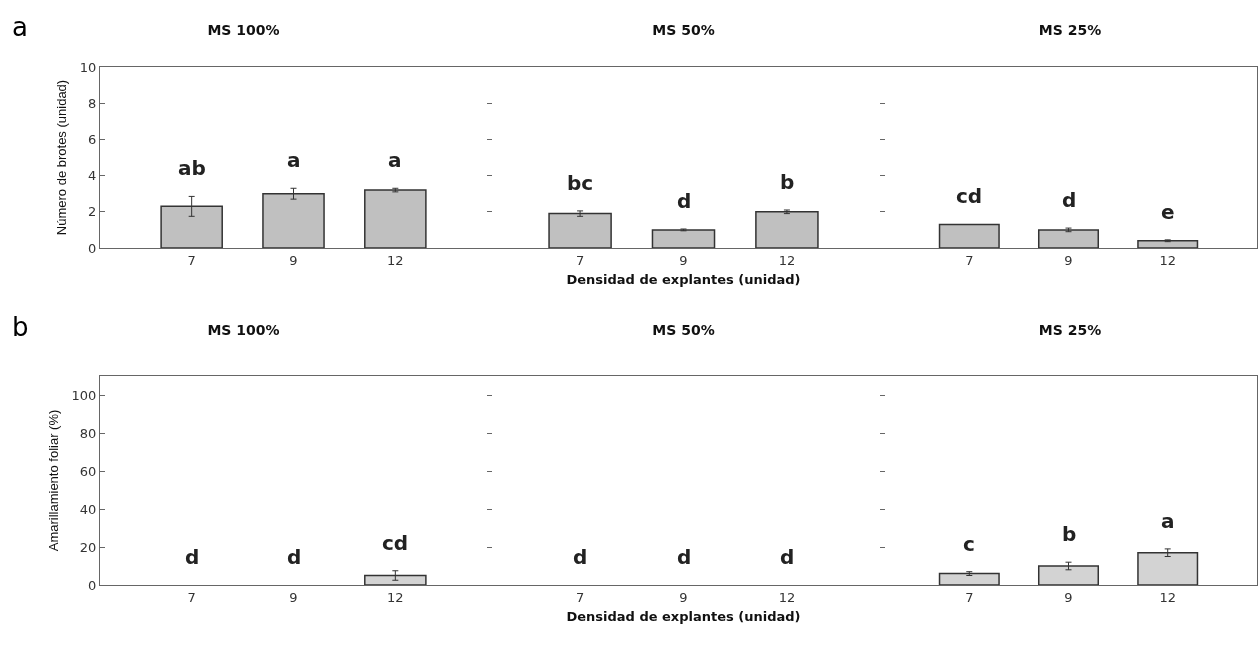 The width and height of the screenshot is (1260, 649). Describe the element at coordinates (92, 176) in the screenshot. I see `y-tick-label: 4` at that location.